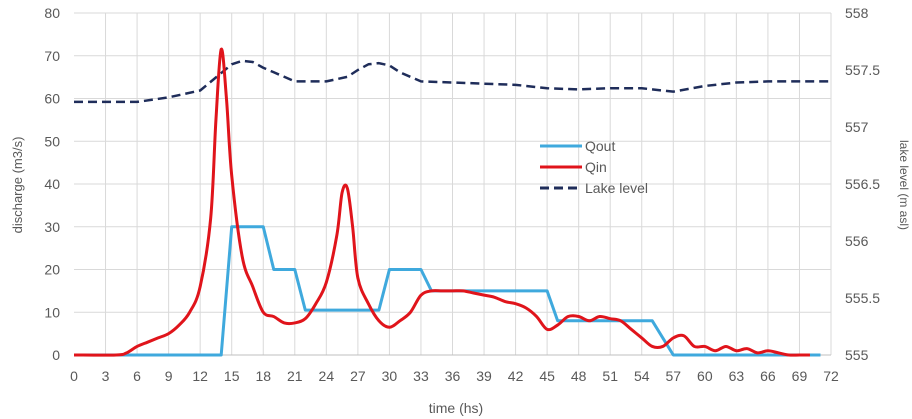 The image size is (912, 419). Describe the element at coordinates (579, 376) in the screenshot. I see `x-tick-label: 48` at that location.